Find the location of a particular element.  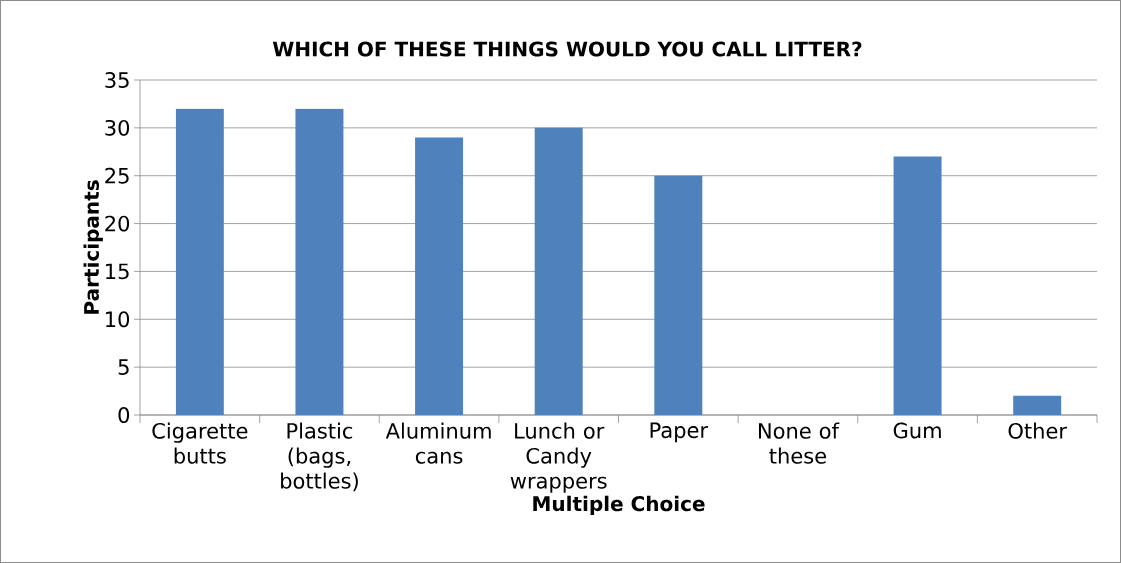

y-tick-label: 15 is located at coordinates (117, 271).